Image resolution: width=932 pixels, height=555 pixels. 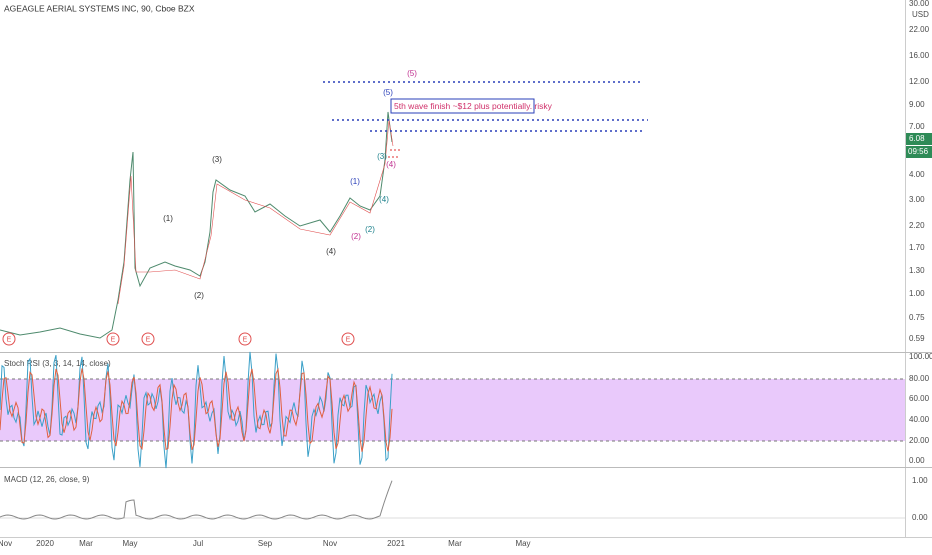 What do you see at coordinates (920, 517) in the screenshot?
I see `macd-axis-label: 0.00` at bounding box center [920, 517].